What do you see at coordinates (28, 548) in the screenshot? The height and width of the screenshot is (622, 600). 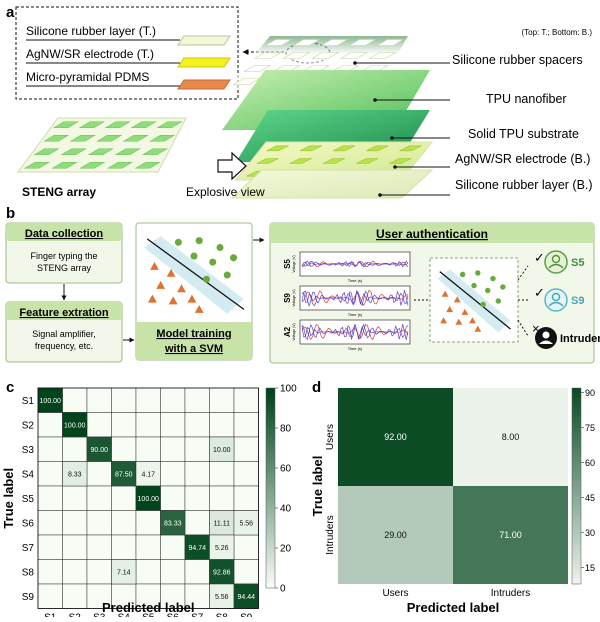 I see `heatmap-c-ytick: S7` at bounding box center [28, 548].